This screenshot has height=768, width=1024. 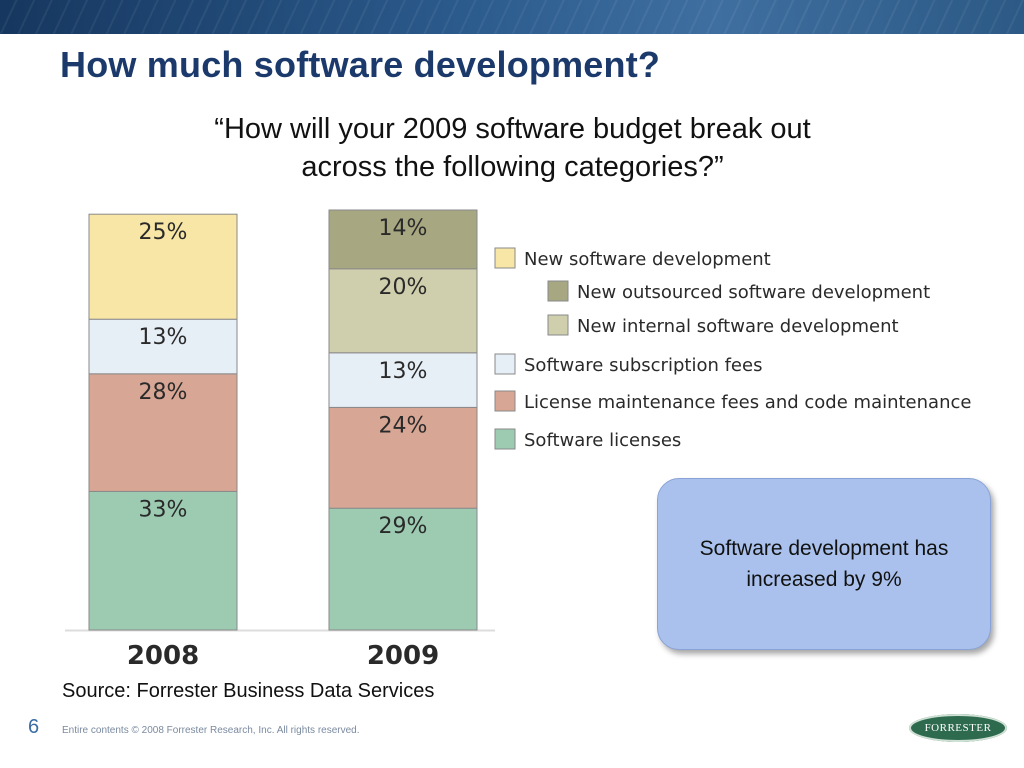 What do you see at coordinates (403, 287) in the screenshot?
I see `data-label-2009-new-internal-software-development: 20%` at bounding box center [403, 287].